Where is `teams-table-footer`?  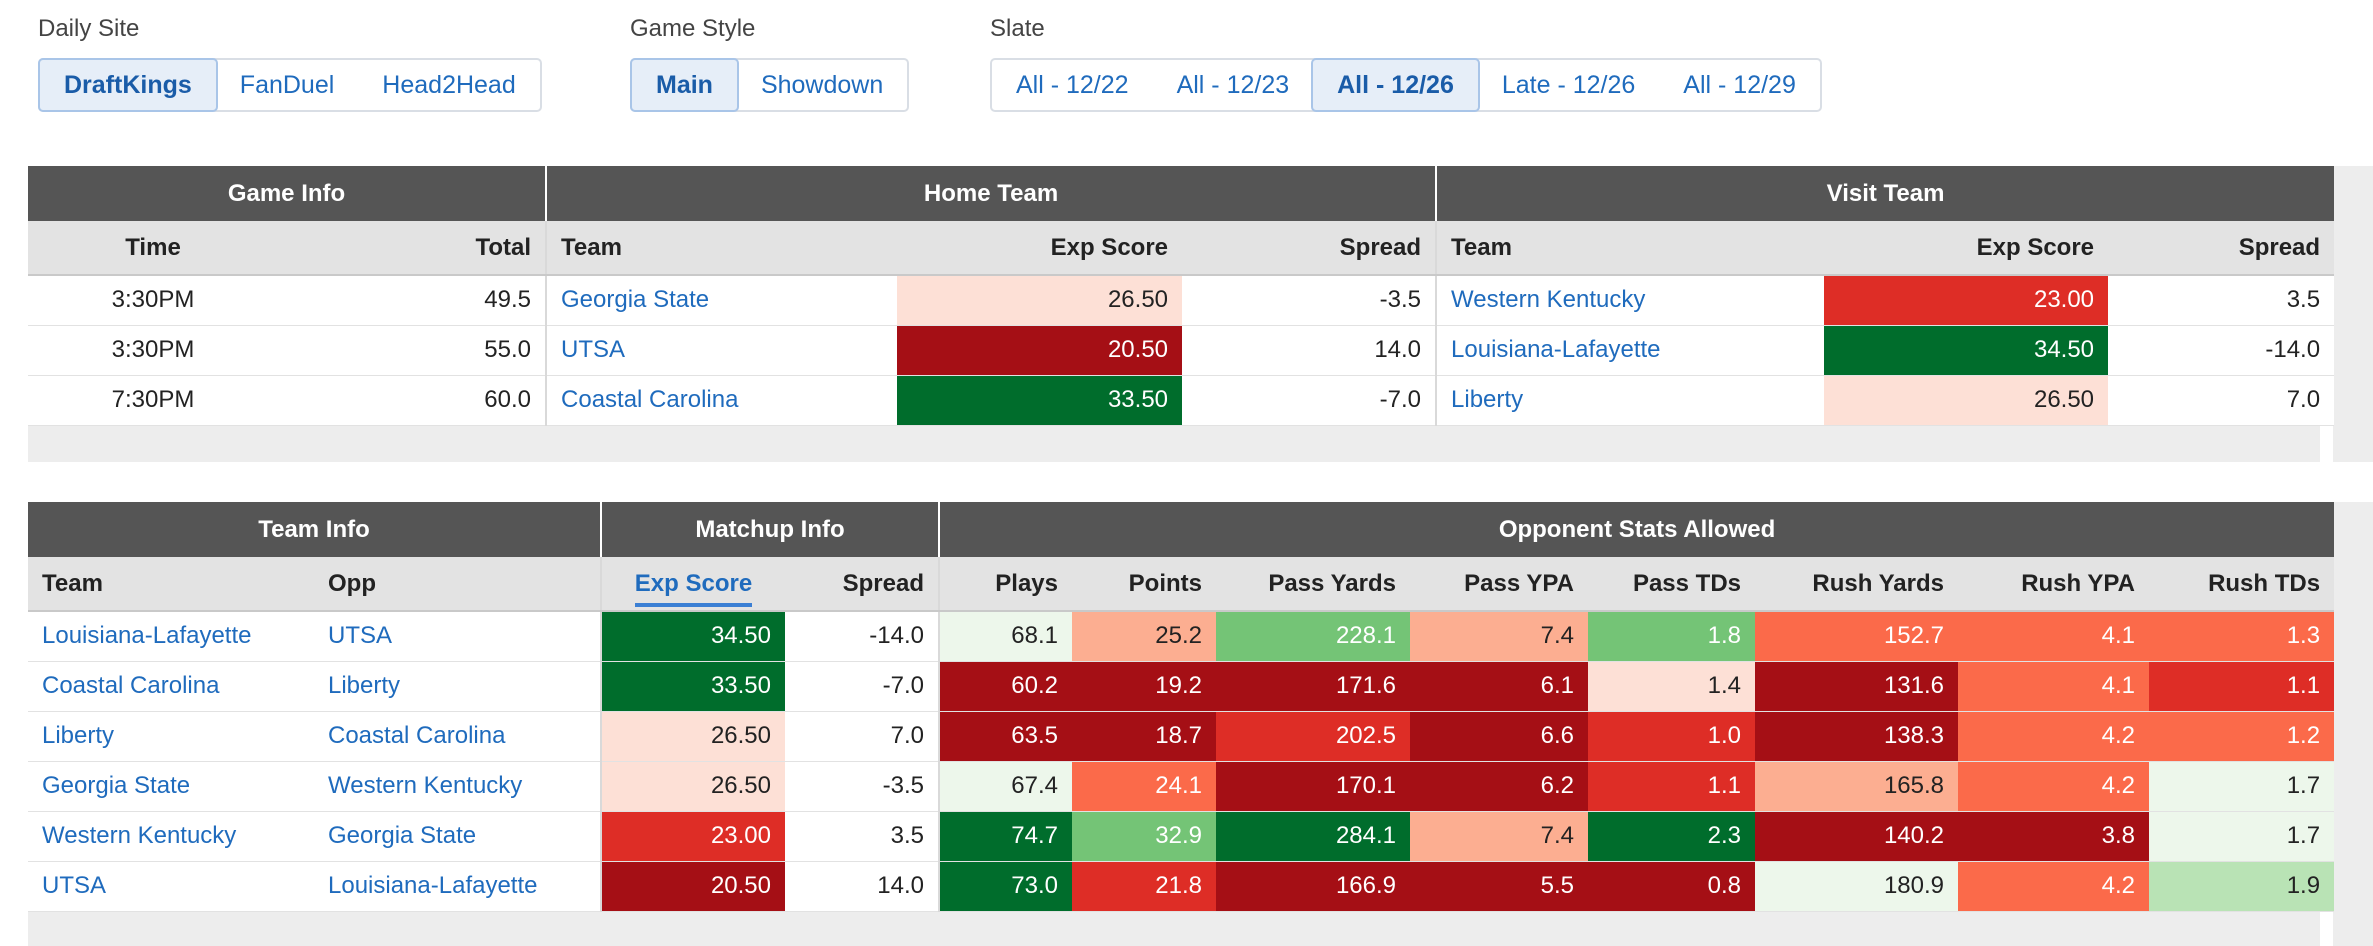
teams-table-footer is located at coordinates (1174, 928).